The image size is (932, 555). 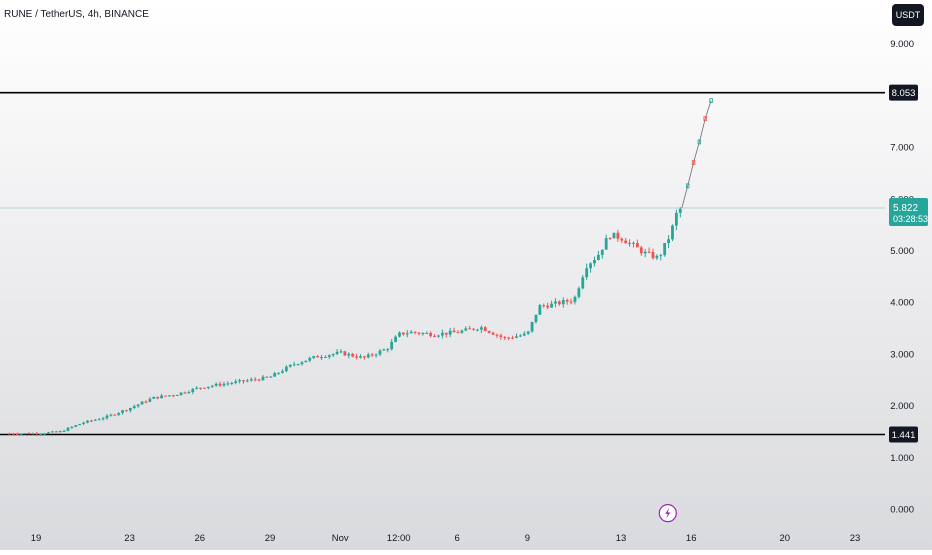 I want to click on event-marker, so click(x=667, y=513).